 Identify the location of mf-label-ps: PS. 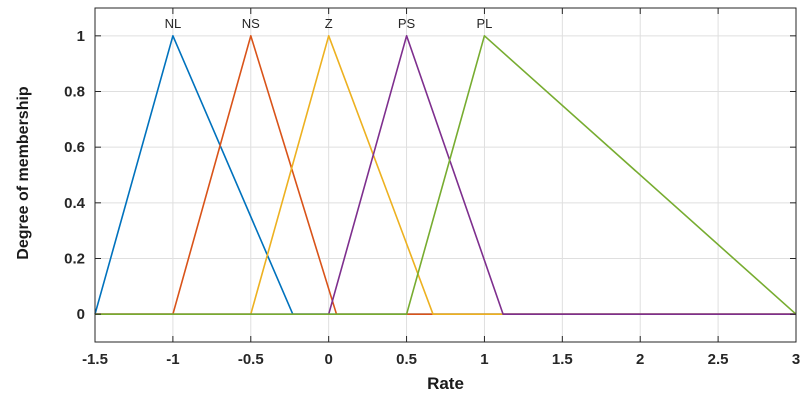
(407, 23).